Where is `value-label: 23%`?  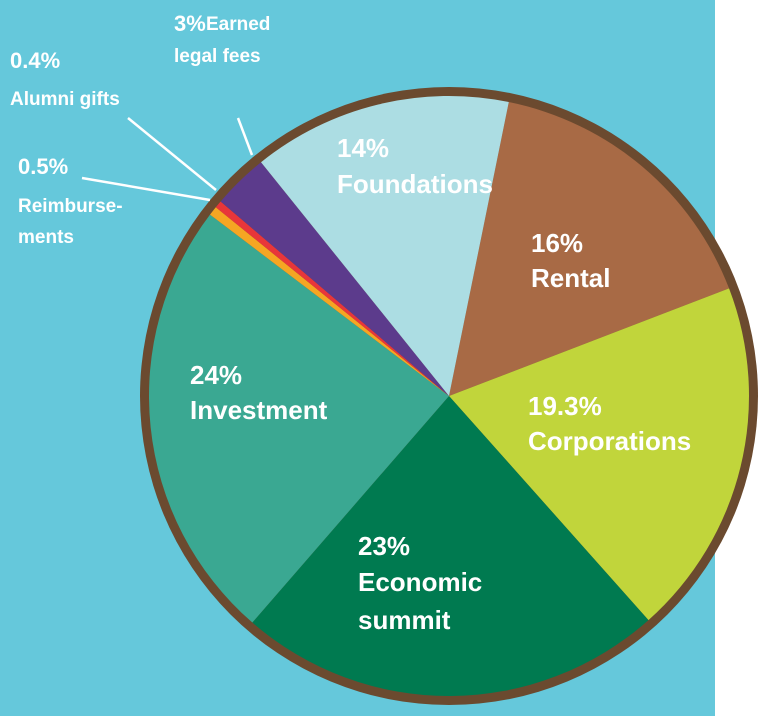 value-label: 23% is located at coordinates (384, 546).